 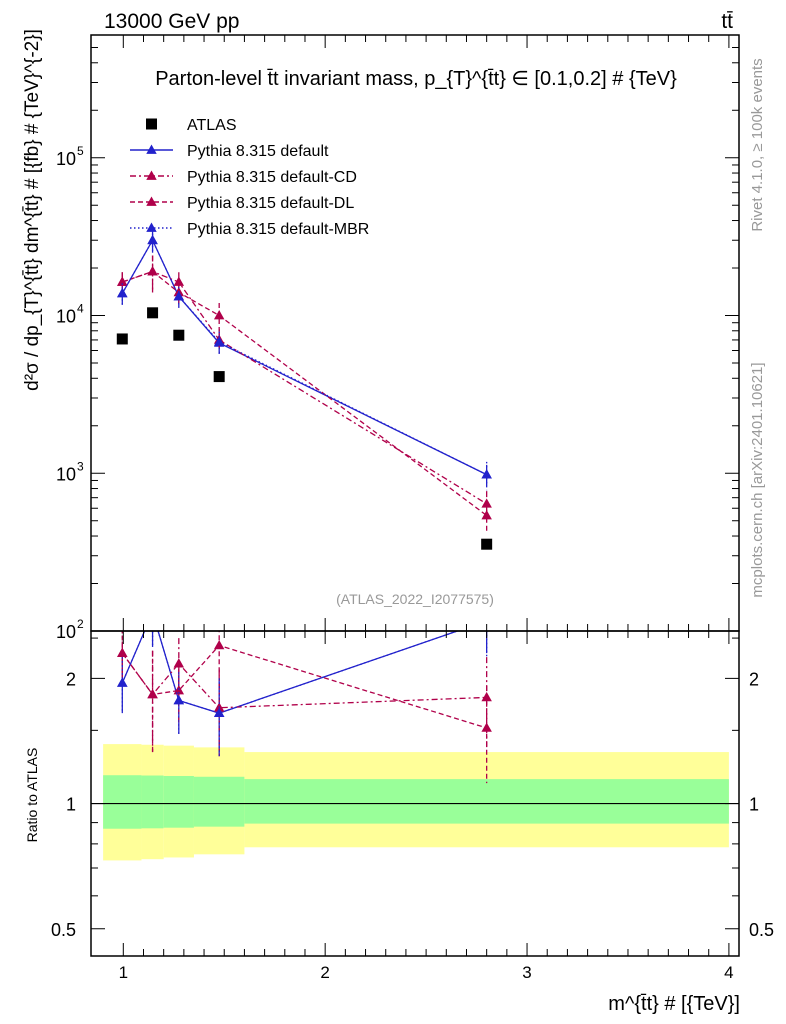 What do you see at coordinates (757, 144) in the screenshot?
I see `rivet-label: Rivet 4.1.0, ≥ 100k events` at bounding box center [757, 144].